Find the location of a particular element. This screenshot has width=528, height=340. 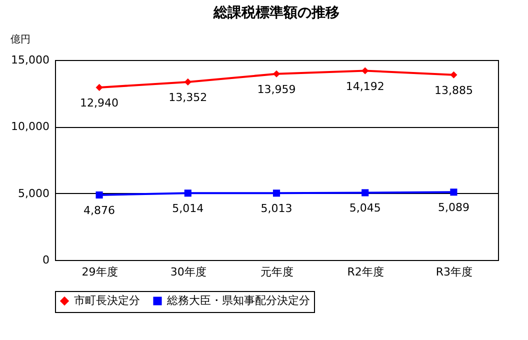

data-label: 13,959 is located at coordinates (276, 89).